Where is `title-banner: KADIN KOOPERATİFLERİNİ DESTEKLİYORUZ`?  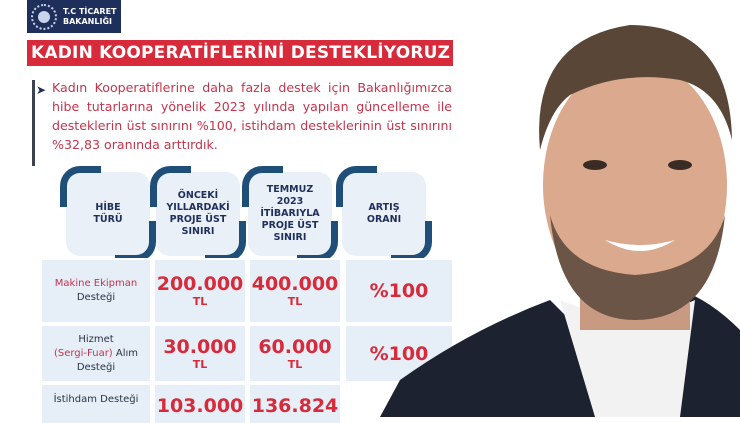
title-banner: KADIN KOOPERATİFLERİNİ DESTEKLİYORUZ is located at coordinates (240, 53).